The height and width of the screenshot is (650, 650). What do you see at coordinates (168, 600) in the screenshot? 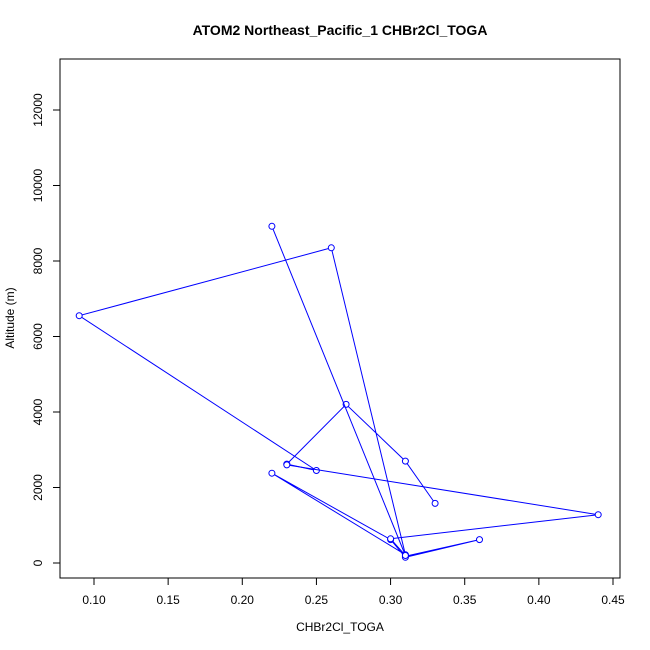
I see `x-tick-label: 0.15` at bounding box center [168, 600].